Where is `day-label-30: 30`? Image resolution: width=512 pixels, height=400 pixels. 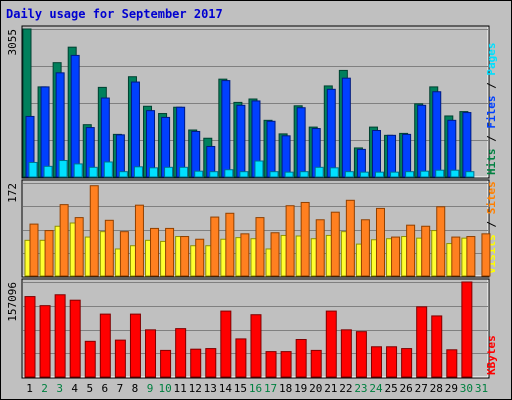 day-label-30: 30 is located at coordinates (466, 388).